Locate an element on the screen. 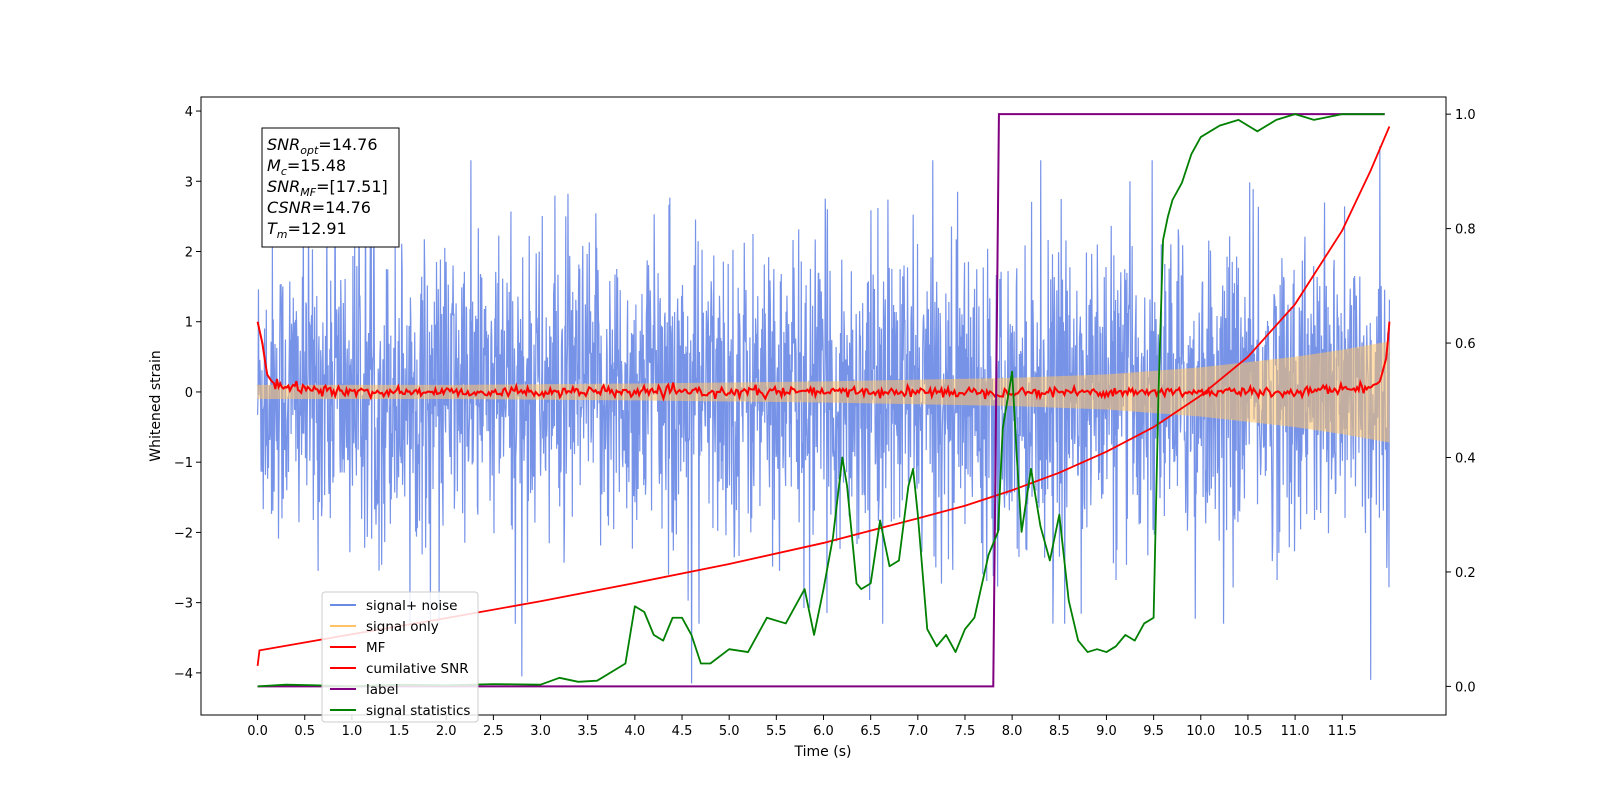  x-tick-label: 7.5 is located at coordinates (965, 731).